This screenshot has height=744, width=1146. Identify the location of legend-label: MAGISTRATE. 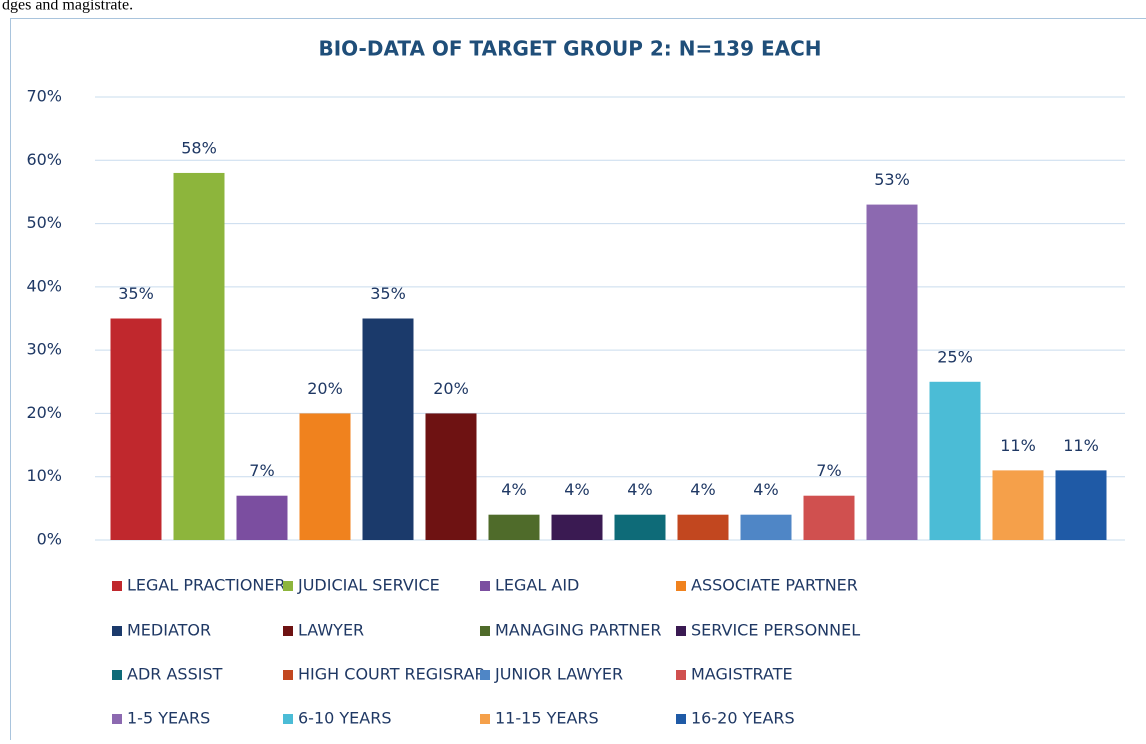
(742, 674).